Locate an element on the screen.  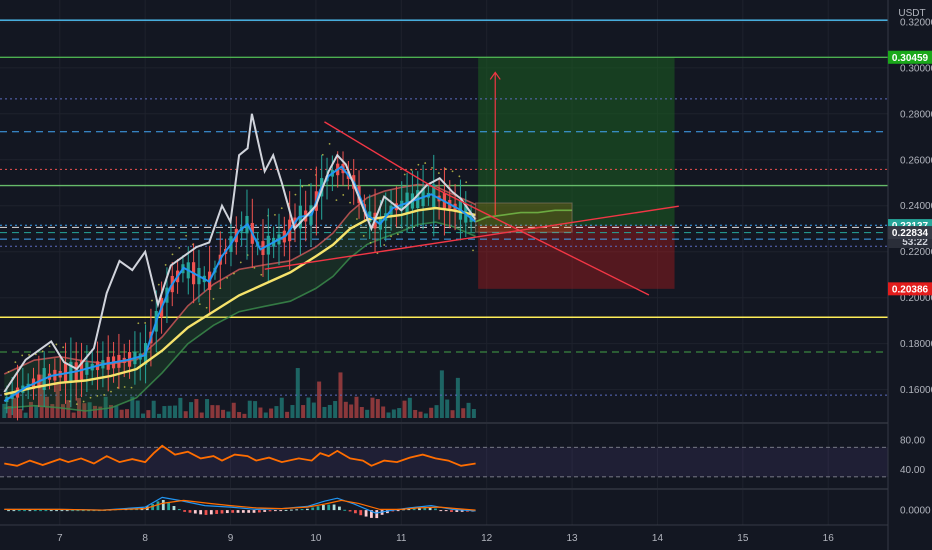
long-position-tool is located at coordinates (576, 173).